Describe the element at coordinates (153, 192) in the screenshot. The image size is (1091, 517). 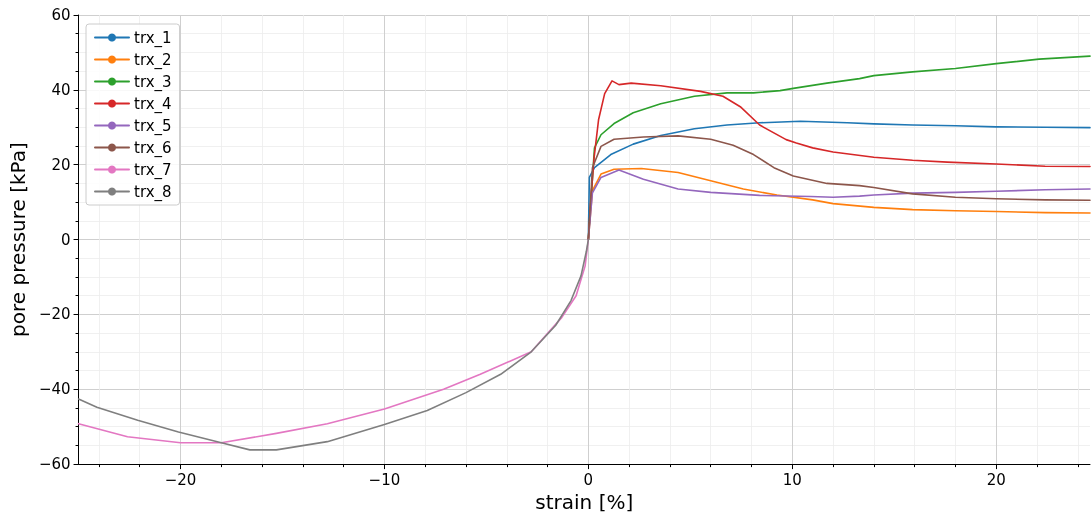
I see `legend-label: trx_8` at that location.